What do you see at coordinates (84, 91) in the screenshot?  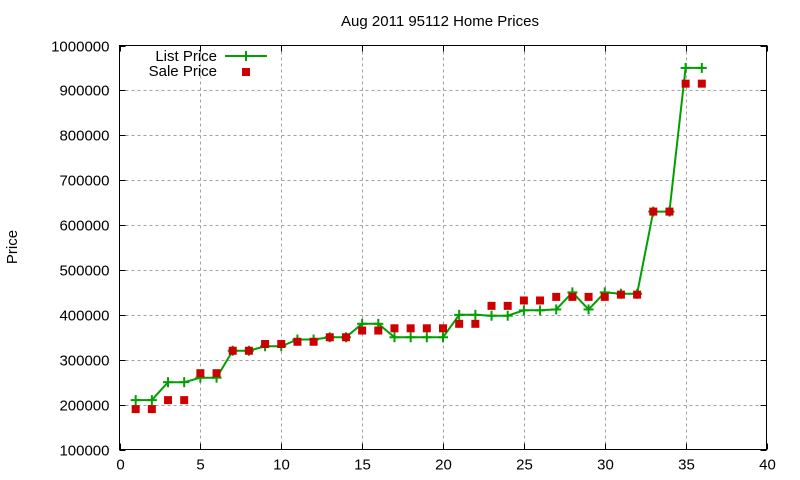 I see `y-tick-label: 900000` at bounding box center [84, 91].